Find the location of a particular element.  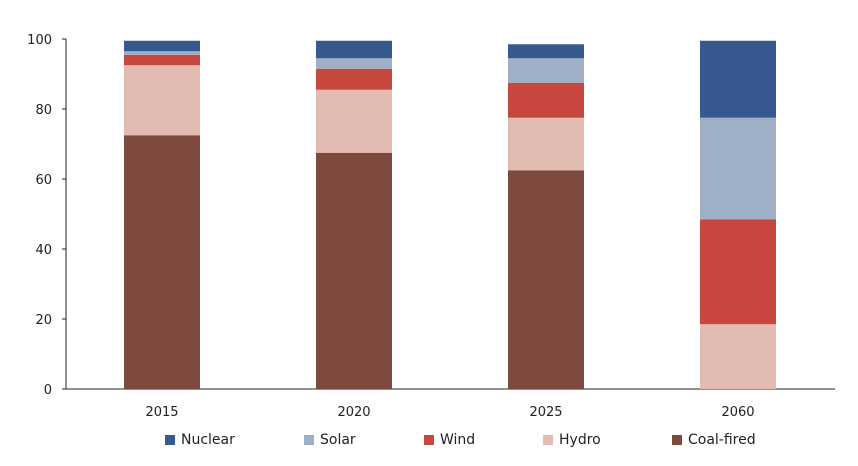

legend: Nuclear Solar Wind Hydro Coal-fired is located at coordinates (429, 446).